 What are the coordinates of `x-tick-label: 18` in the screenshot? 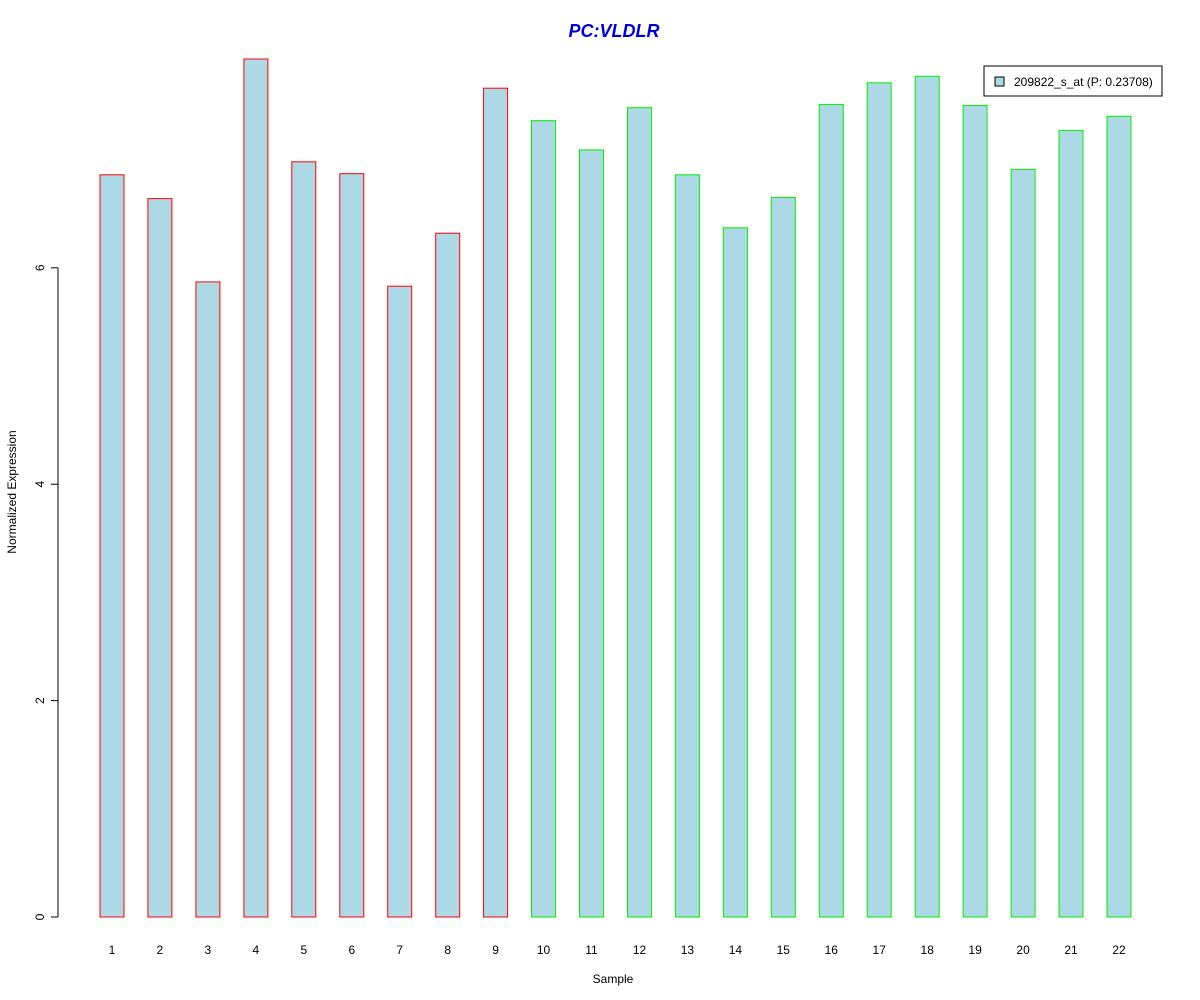 It's located at (928, 950).